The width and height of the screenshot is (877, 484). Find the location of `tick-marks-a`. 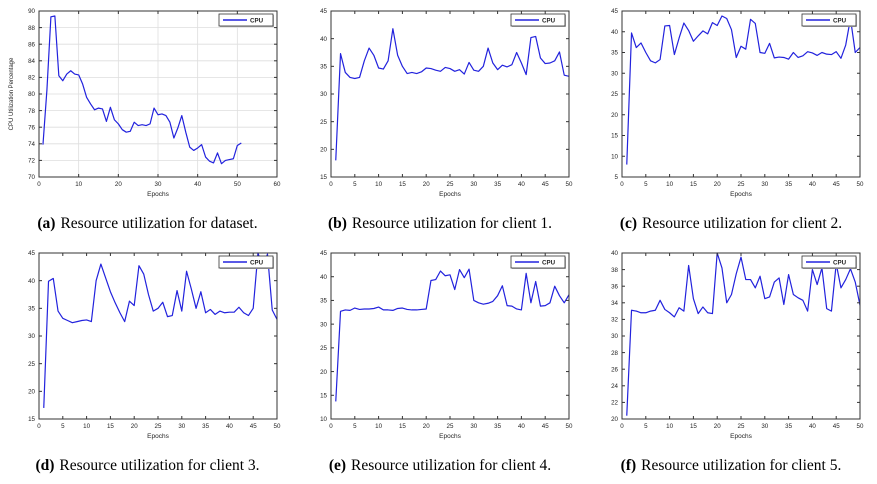

tick-marks-a is located at coordinates (157, 94).